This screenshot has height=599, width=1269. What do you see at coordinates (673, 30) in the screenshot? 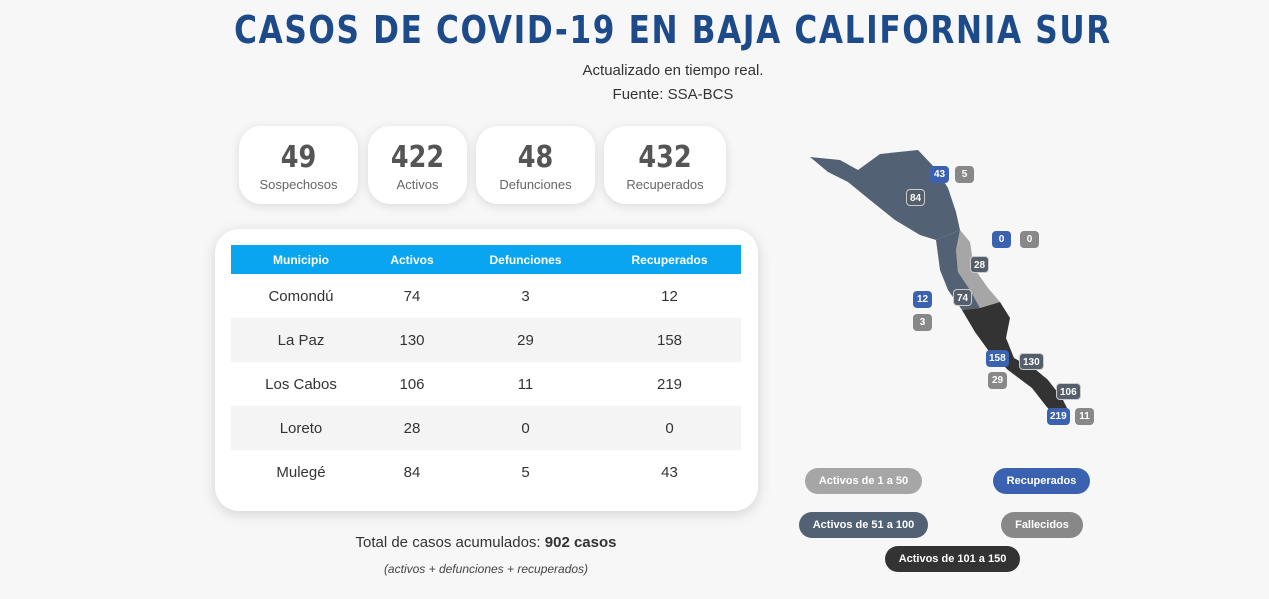
I see `page-title: CASOS DE COVID-19 EN BAJA CALIFORNIA SUR` at bounding box center [673, 30].